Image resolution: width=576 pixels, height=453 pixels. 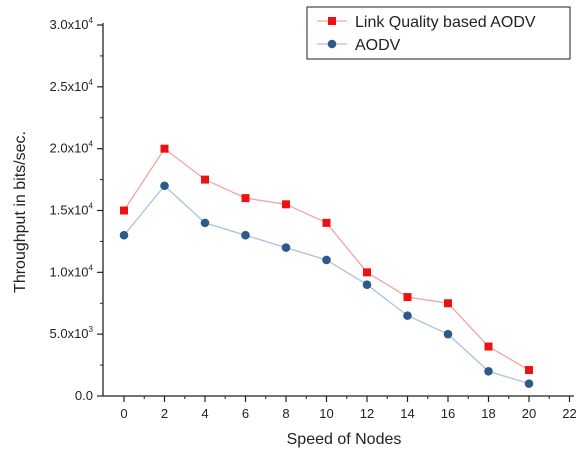 What do you see at coordinates (84, 395) in the screenshot?
I see `y-tick-label: 0.0` at bounding box center [84, 395].